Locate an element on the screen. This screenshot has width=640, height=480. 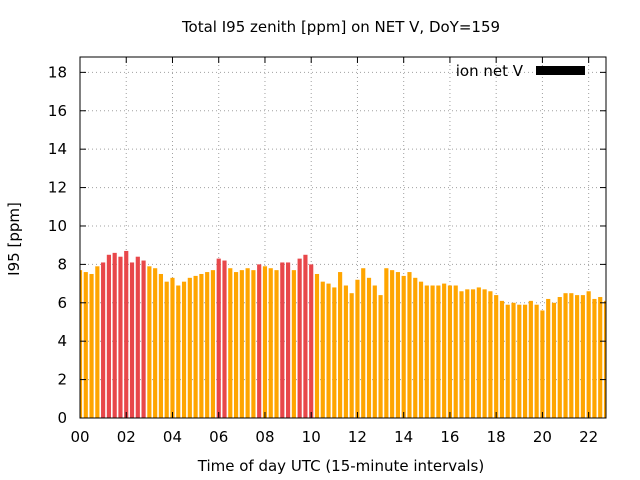
x-tick-label: 20 is located at coordinates (542, 437).